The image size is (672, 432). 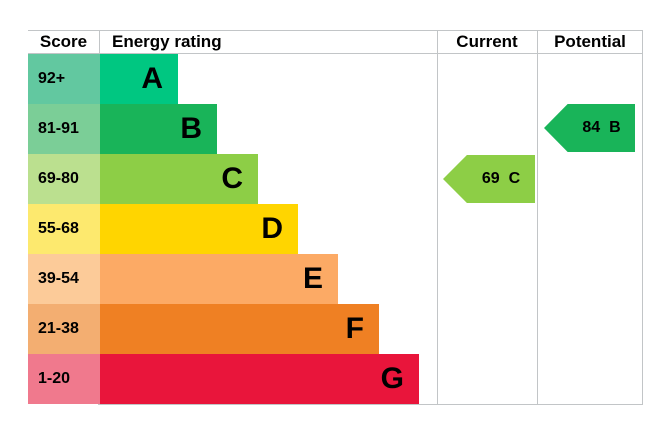 I want to click on band-f-letter: F, so click(x=354, y=328).